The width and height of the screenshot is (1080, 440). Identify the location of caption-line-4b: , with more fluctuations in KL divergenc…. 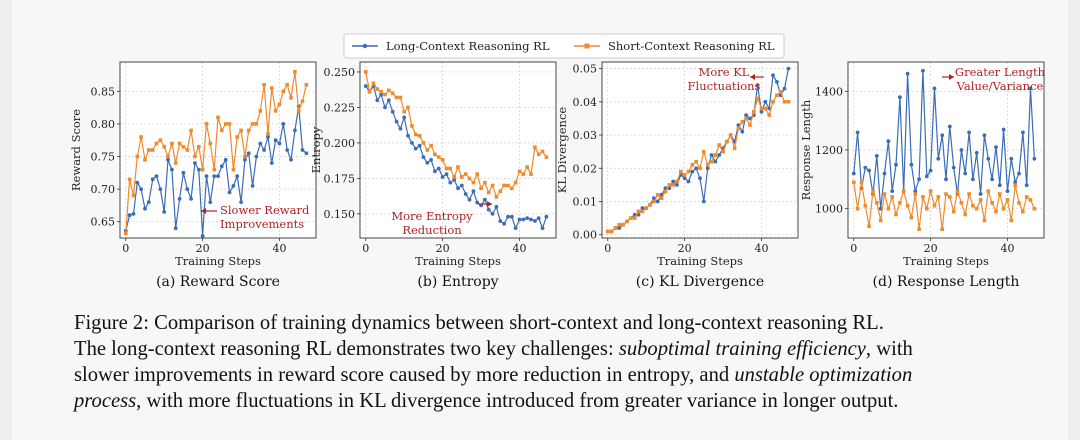
(517, 401).